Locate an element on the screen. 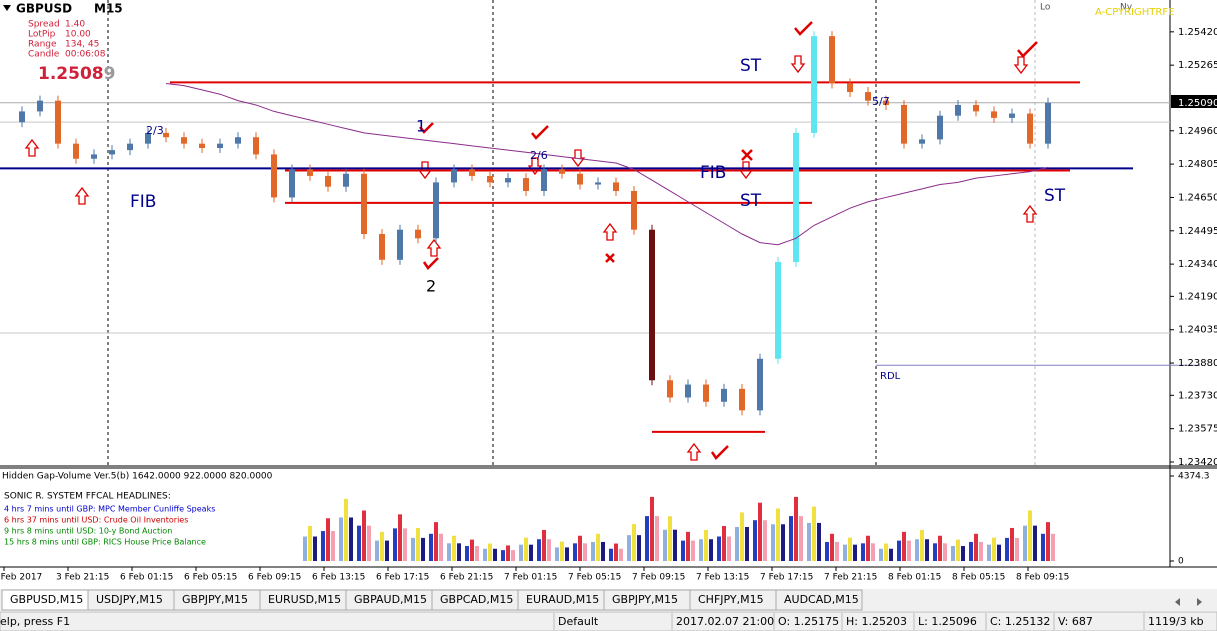 This screenshot has height=631, width=1217. x-tick-label: 3 Feb 21:15 is located at coordinates (82, 578).